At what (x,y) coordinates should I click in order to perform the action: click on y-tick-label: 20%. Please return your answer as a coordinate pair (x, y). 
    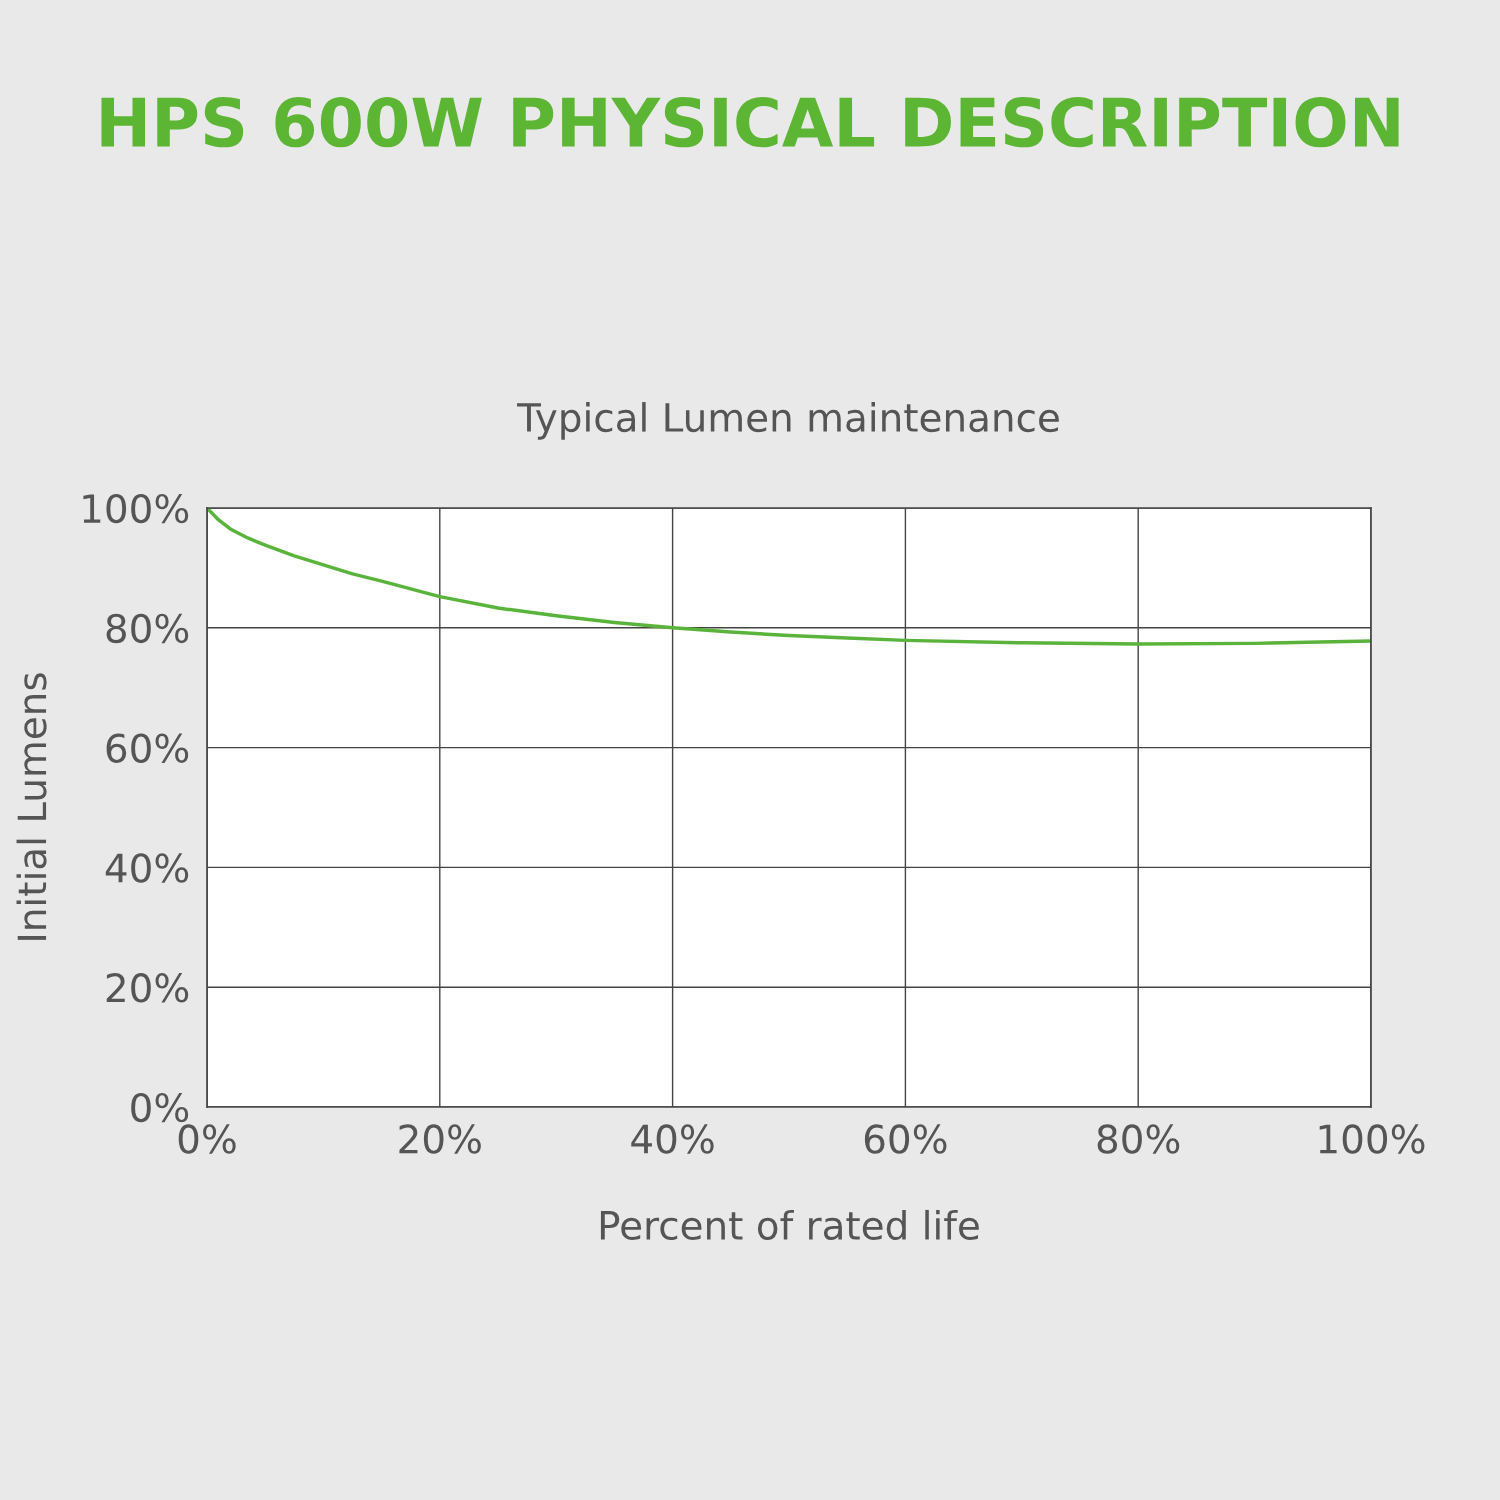
    Looking at the image, I should click on (147, 988).